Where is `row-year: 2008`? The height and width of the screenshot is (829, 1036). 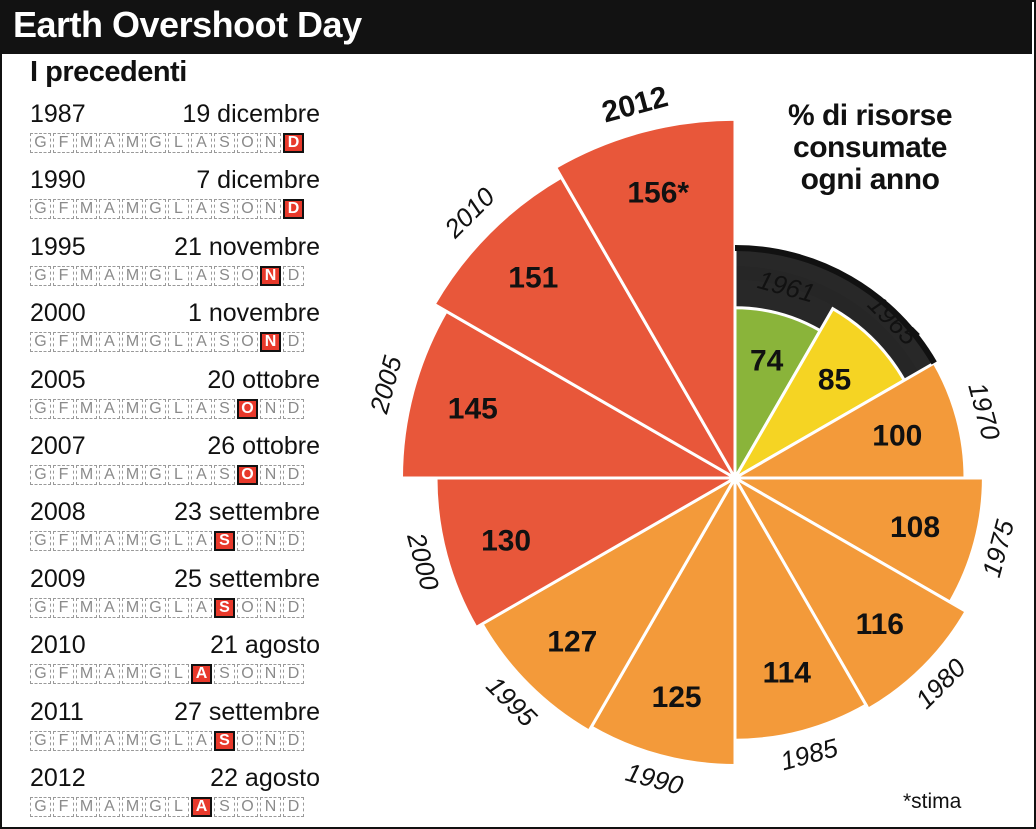
row-year: 2008 is located at coordinates (58, 512).